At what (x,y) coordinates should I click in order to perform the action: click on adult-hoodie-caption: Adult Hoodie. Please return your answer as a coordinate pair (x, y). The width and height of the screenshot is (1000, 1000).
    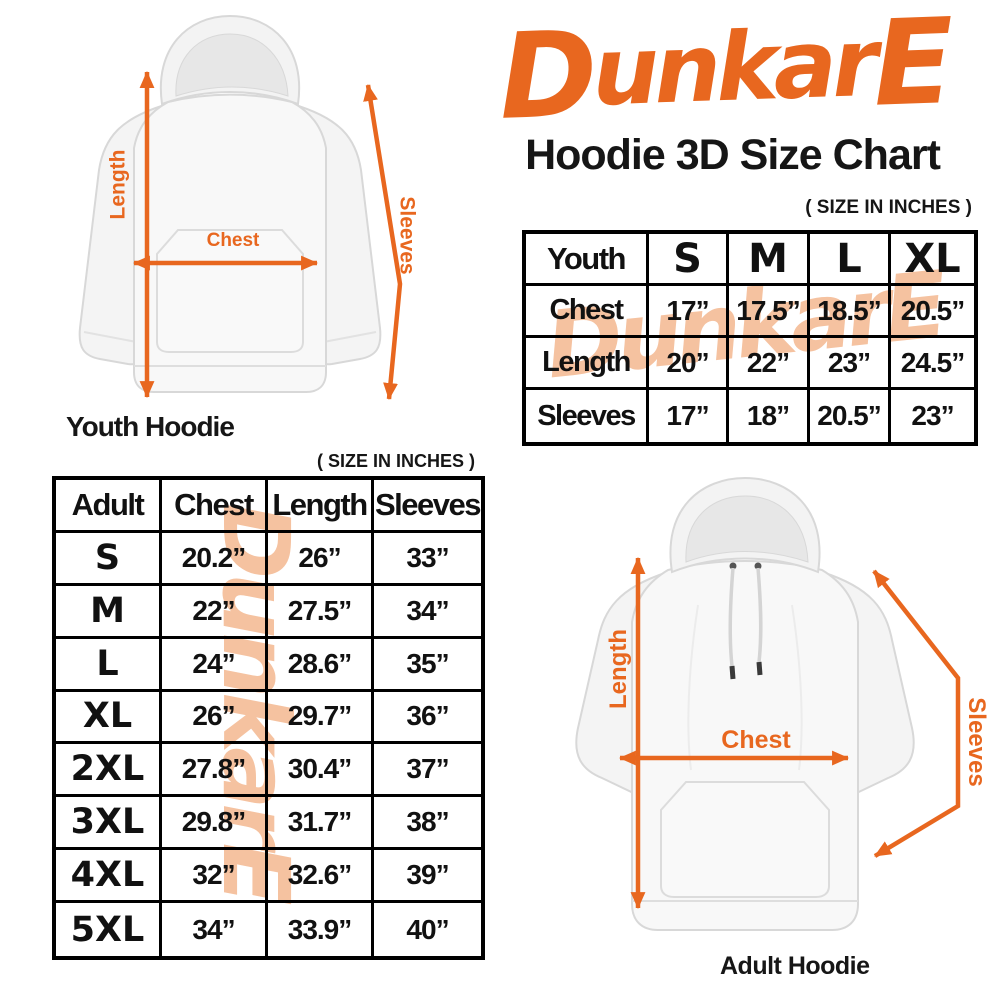
    Looking at the image, I should click on (795, 966).